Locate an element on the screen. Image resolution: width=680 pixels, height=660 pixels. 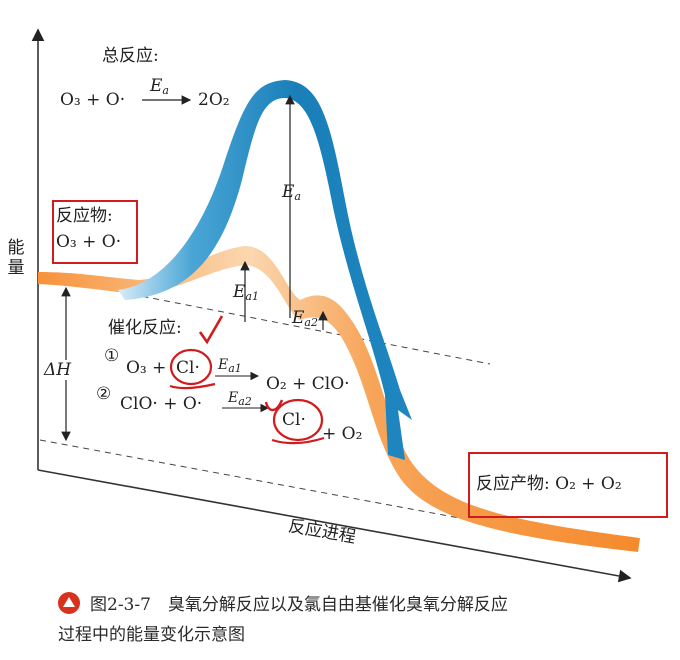
ea-label: Ea is located at coordinates (291, 192).